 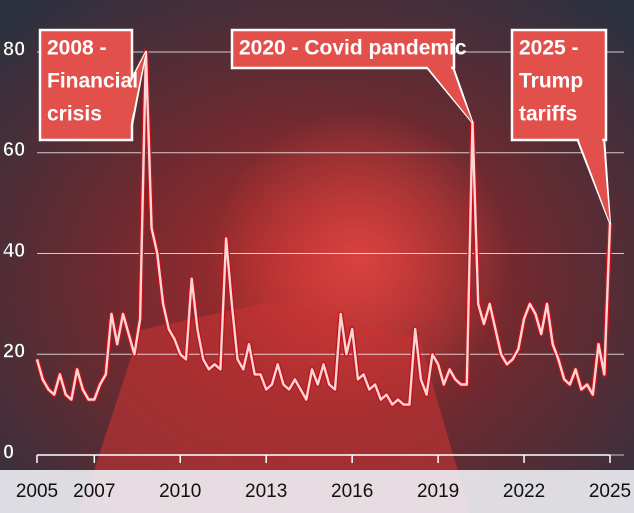 What do you see at coordinates (14, 150) in the screenshot?
I see `y-tick-label: 60` at bounding box center [14, 150].